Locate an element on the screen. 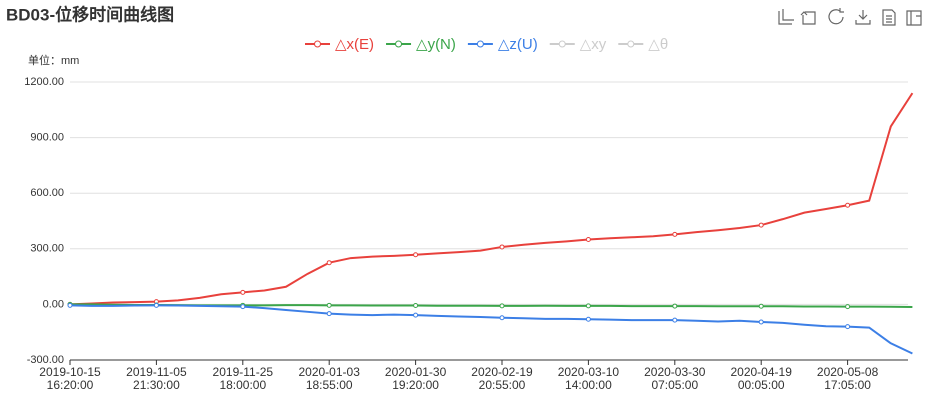  y-tick-label: 600.00 is located at coordinates (47, 193).